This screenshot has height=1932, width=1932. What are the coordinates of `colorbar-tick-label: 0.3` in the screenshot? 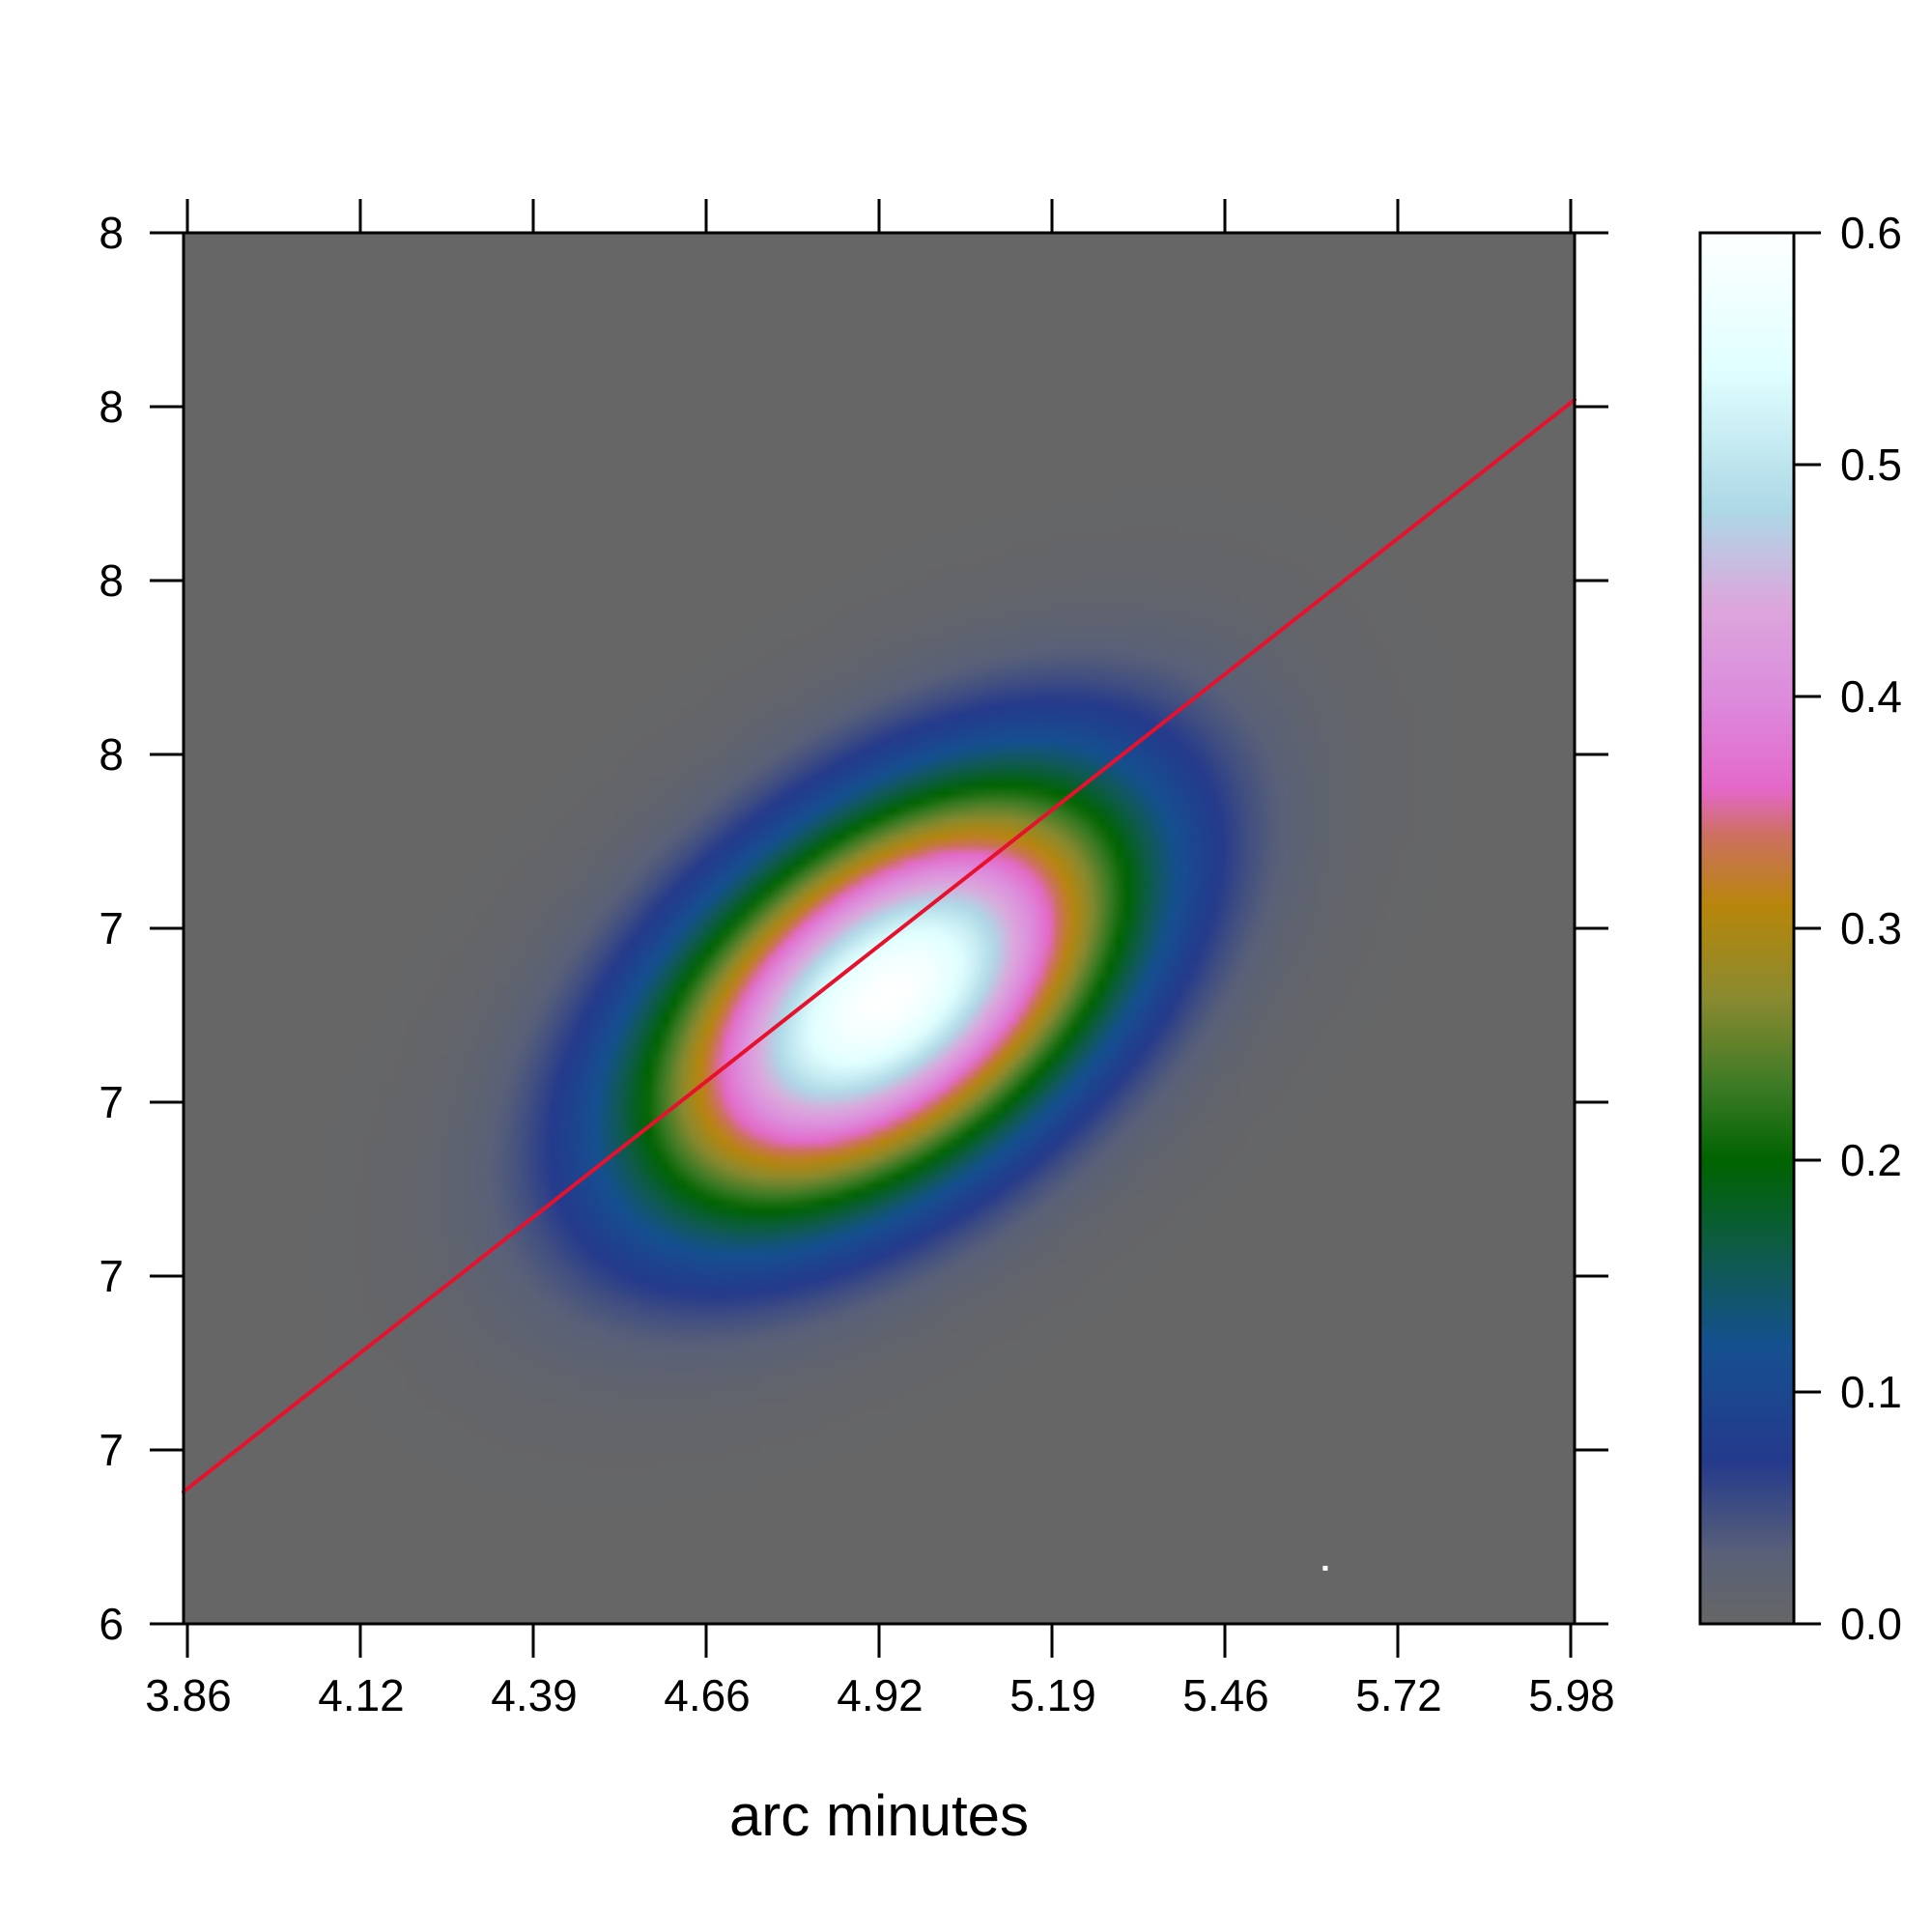 It's located at (1871, 928).